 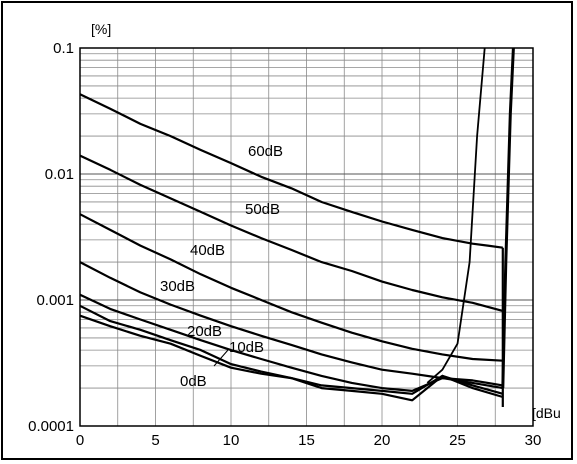 I want to click on x-tick-label: 30, so click(x=533, y=440).